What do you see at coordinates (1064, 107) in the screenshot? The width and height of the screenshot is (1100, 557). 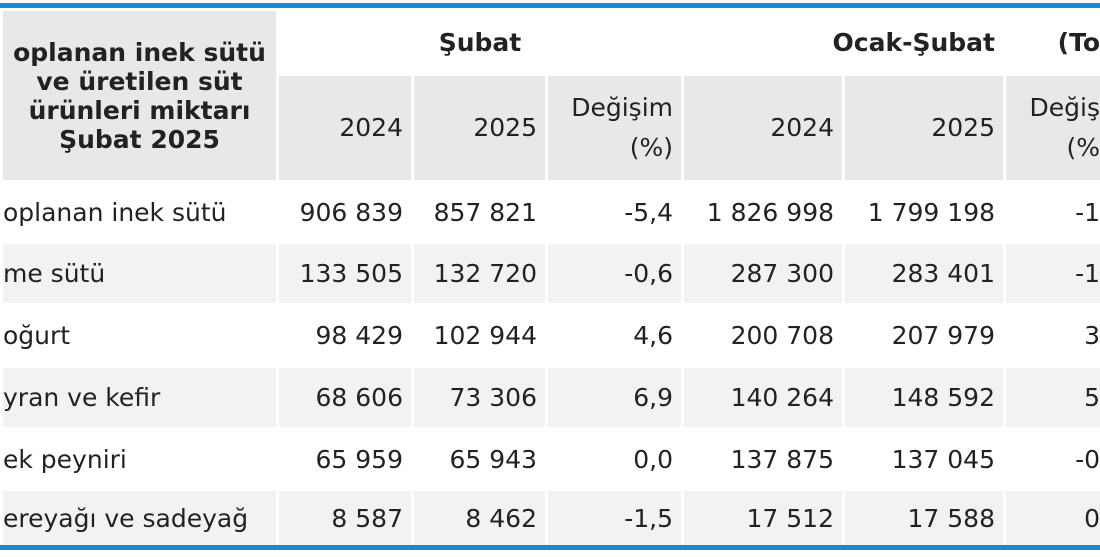 I see `column-header-line: Değiş` at bounding box center [1064, 107].